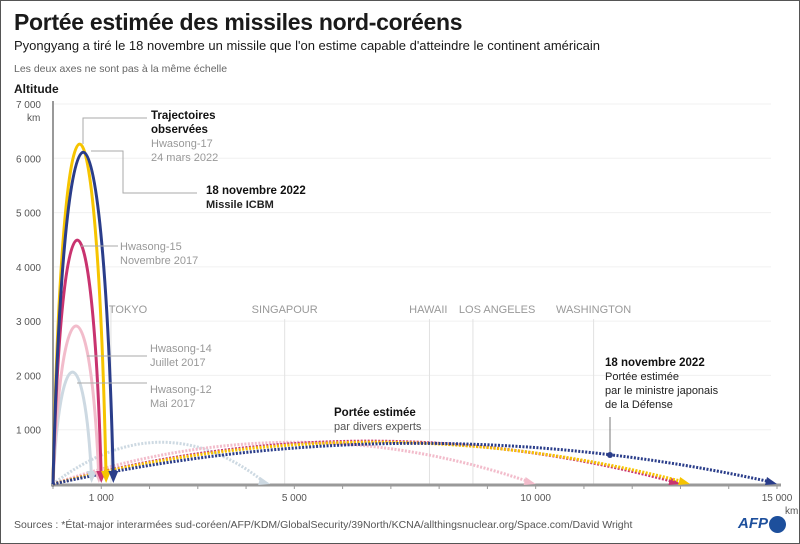 This screenshot has height=544, width=800. I want to click on label-experts: Portée estimée par divers experts, so click(377, 420).